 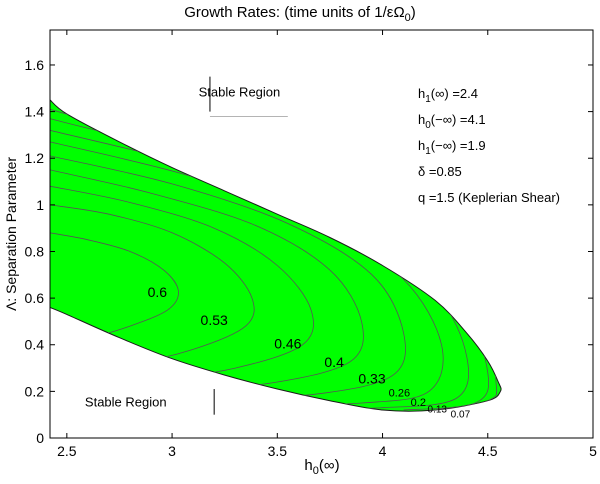 I want to click on stable-region-label-1: Stable Region, so click(x=240, y=91).